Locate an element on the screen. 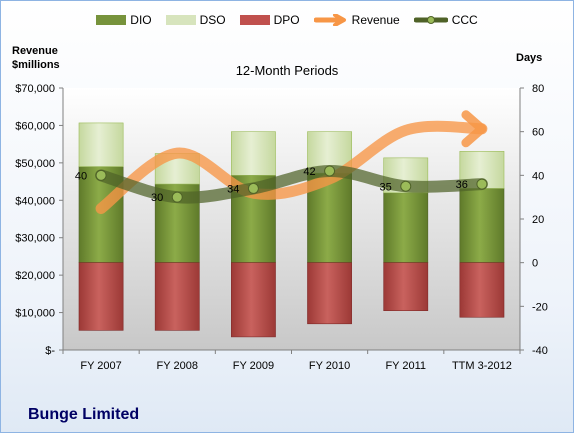  legend-label-dso: DSO is located at coordinates (212, 20).